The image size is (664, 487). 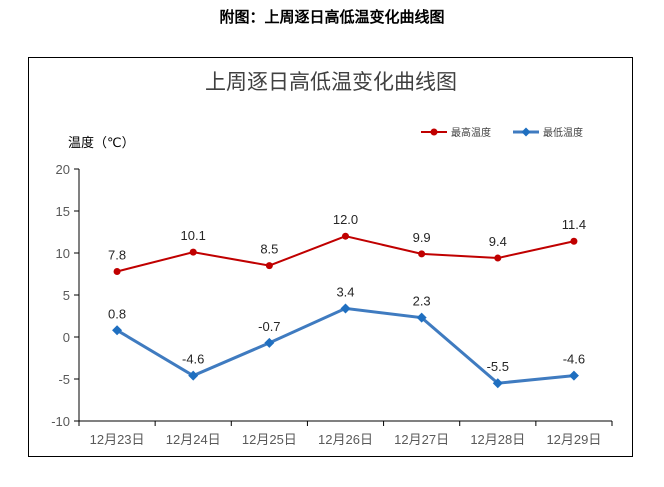 What do you see at coordinates (563, 132) in the screenshot?
I see `legend-label: 最低温度` at bounding box center [563, 132].